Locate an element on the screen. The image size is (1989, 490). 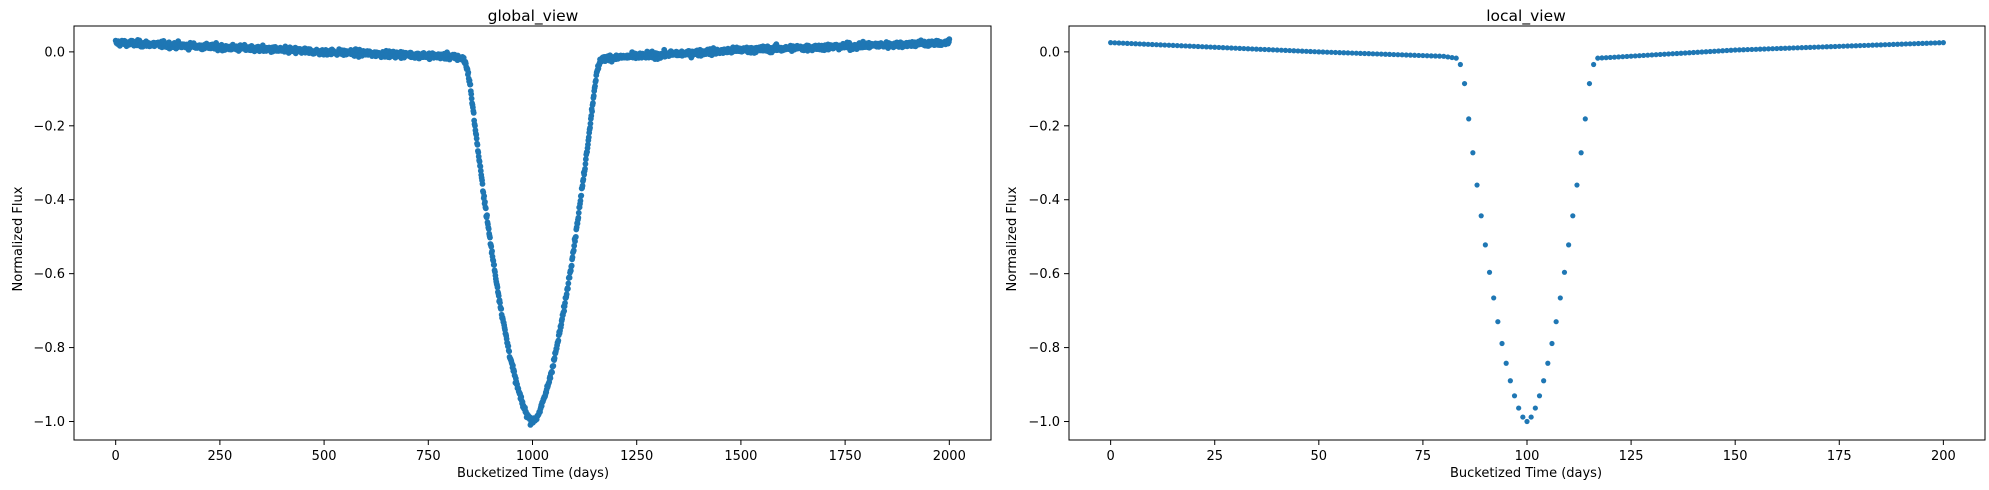
x-ticks: 0 25 50 75 100 125 150 175 200 is located at coordinates (1531, 452).